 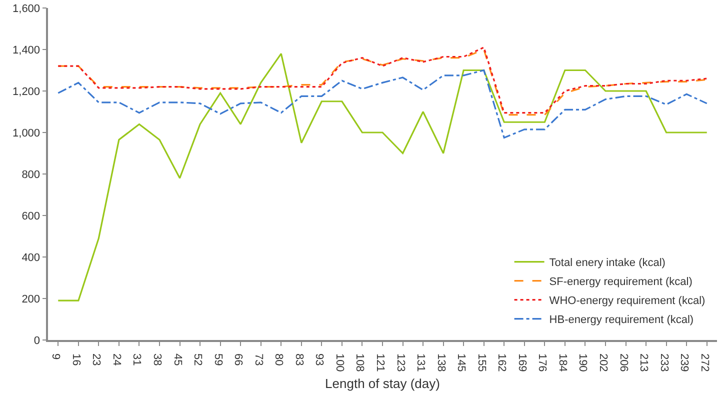 I want to click on y-tick-label: 0, so click(x=37, y=340).